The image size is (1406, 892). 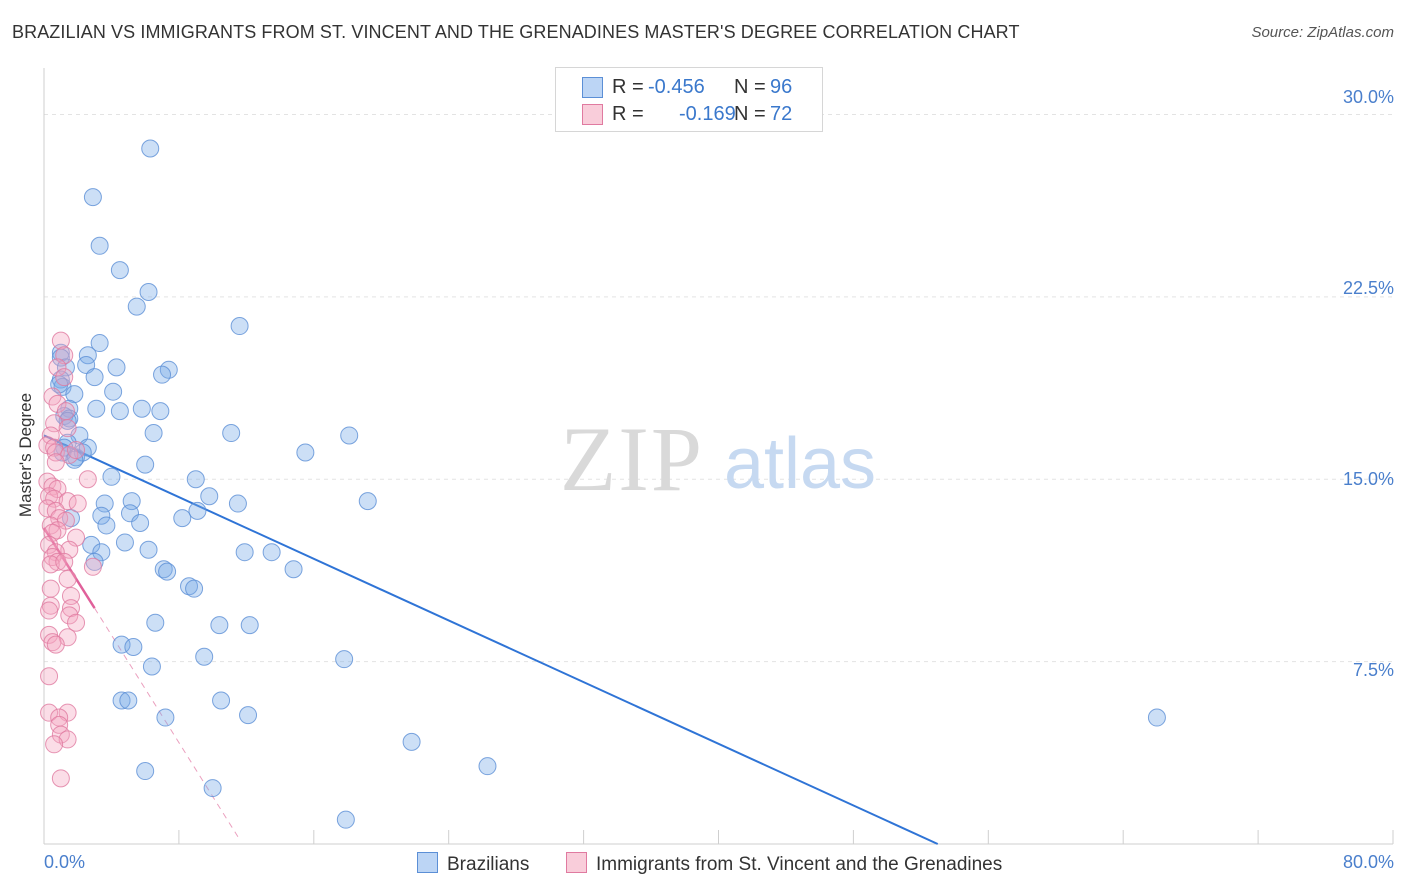 What do you see at coordinates (25, 455) in the screenshot?
I see `y-axis-label: Master's Degree` at bounding box center [25, 455].